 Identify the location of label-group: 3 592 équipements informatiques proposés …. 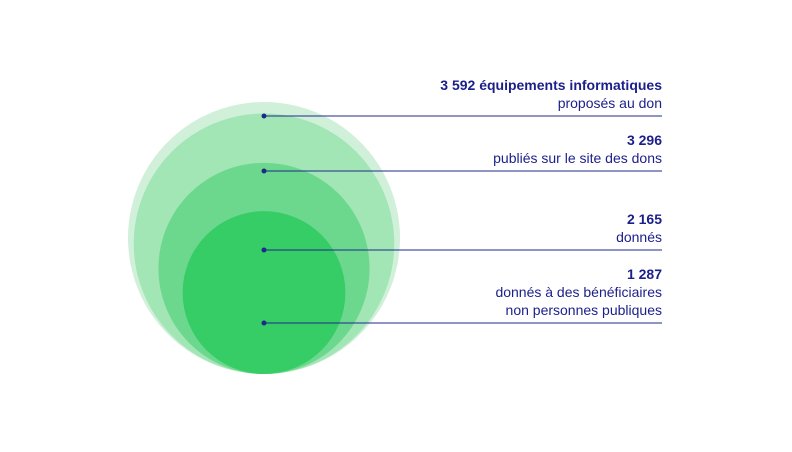
(551, 197).